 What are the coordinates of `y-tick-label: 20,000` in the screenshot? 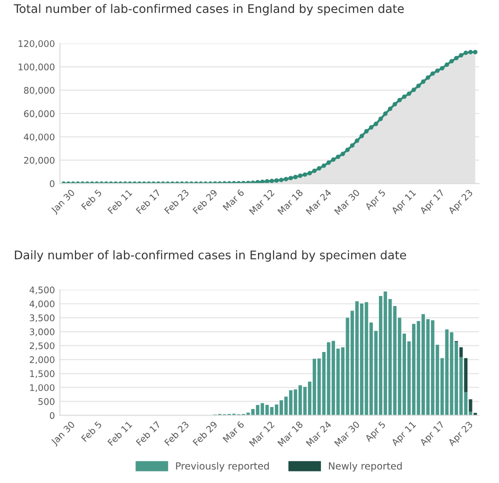 It's located at (39, 160).